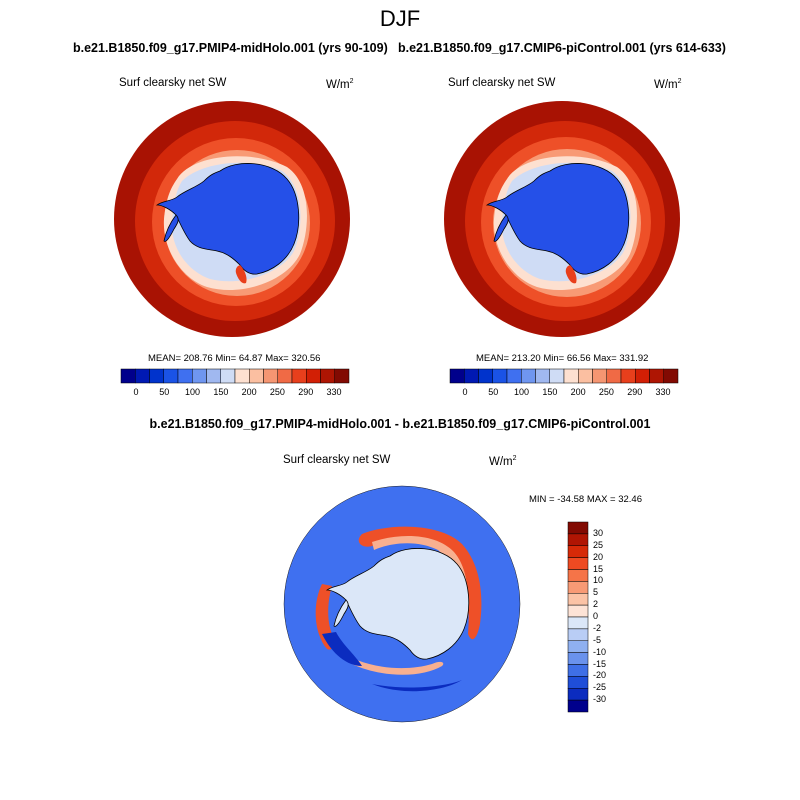 The image size is (800, 800). Describe the element at coordinates (586, 499) in the screenshot. I see `stats-diff: MIN = -34.58 MAX = 32.46` at that location.